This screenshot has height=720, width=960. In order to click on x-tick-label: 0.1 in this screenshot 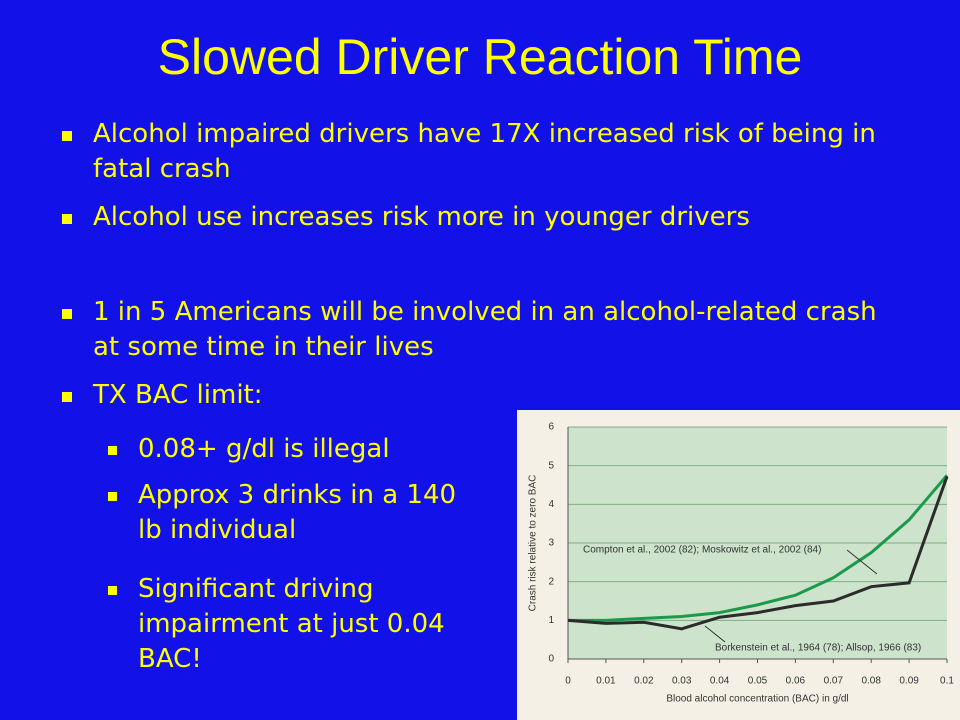, I will do `click(947, 681)`.